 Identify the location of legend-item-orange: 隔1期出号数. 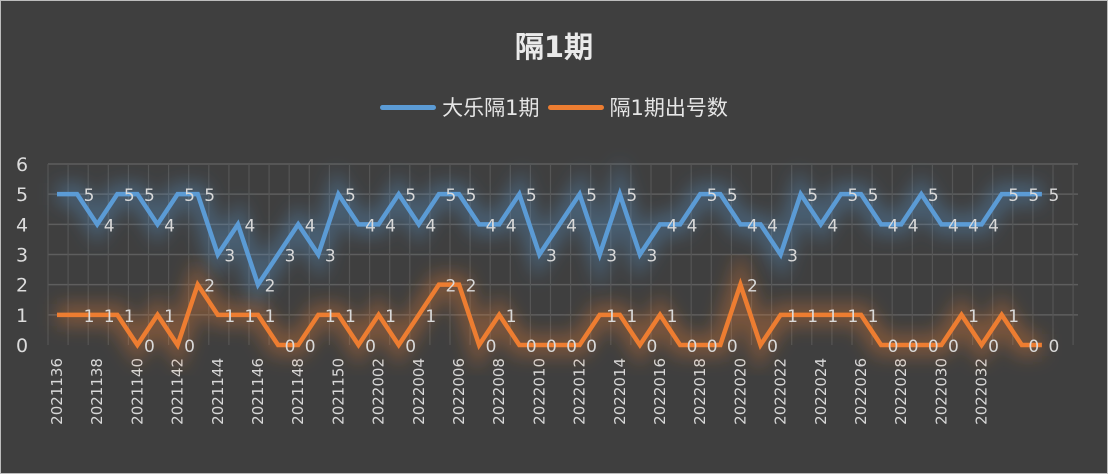
(637, 107).